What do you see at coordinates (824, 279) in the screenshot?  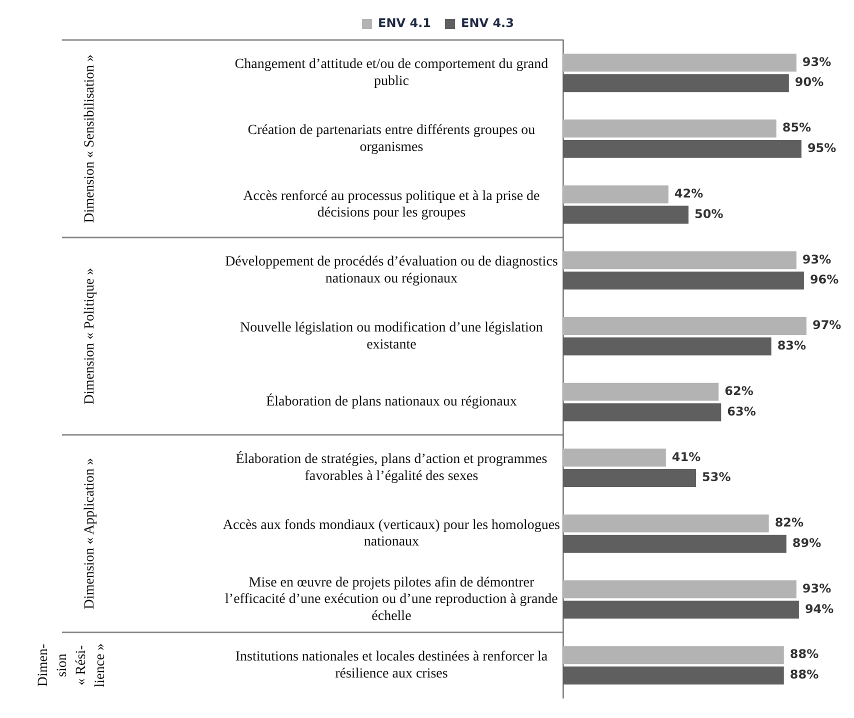 I see `data-label: 96%` at bounding box center [824, 279].